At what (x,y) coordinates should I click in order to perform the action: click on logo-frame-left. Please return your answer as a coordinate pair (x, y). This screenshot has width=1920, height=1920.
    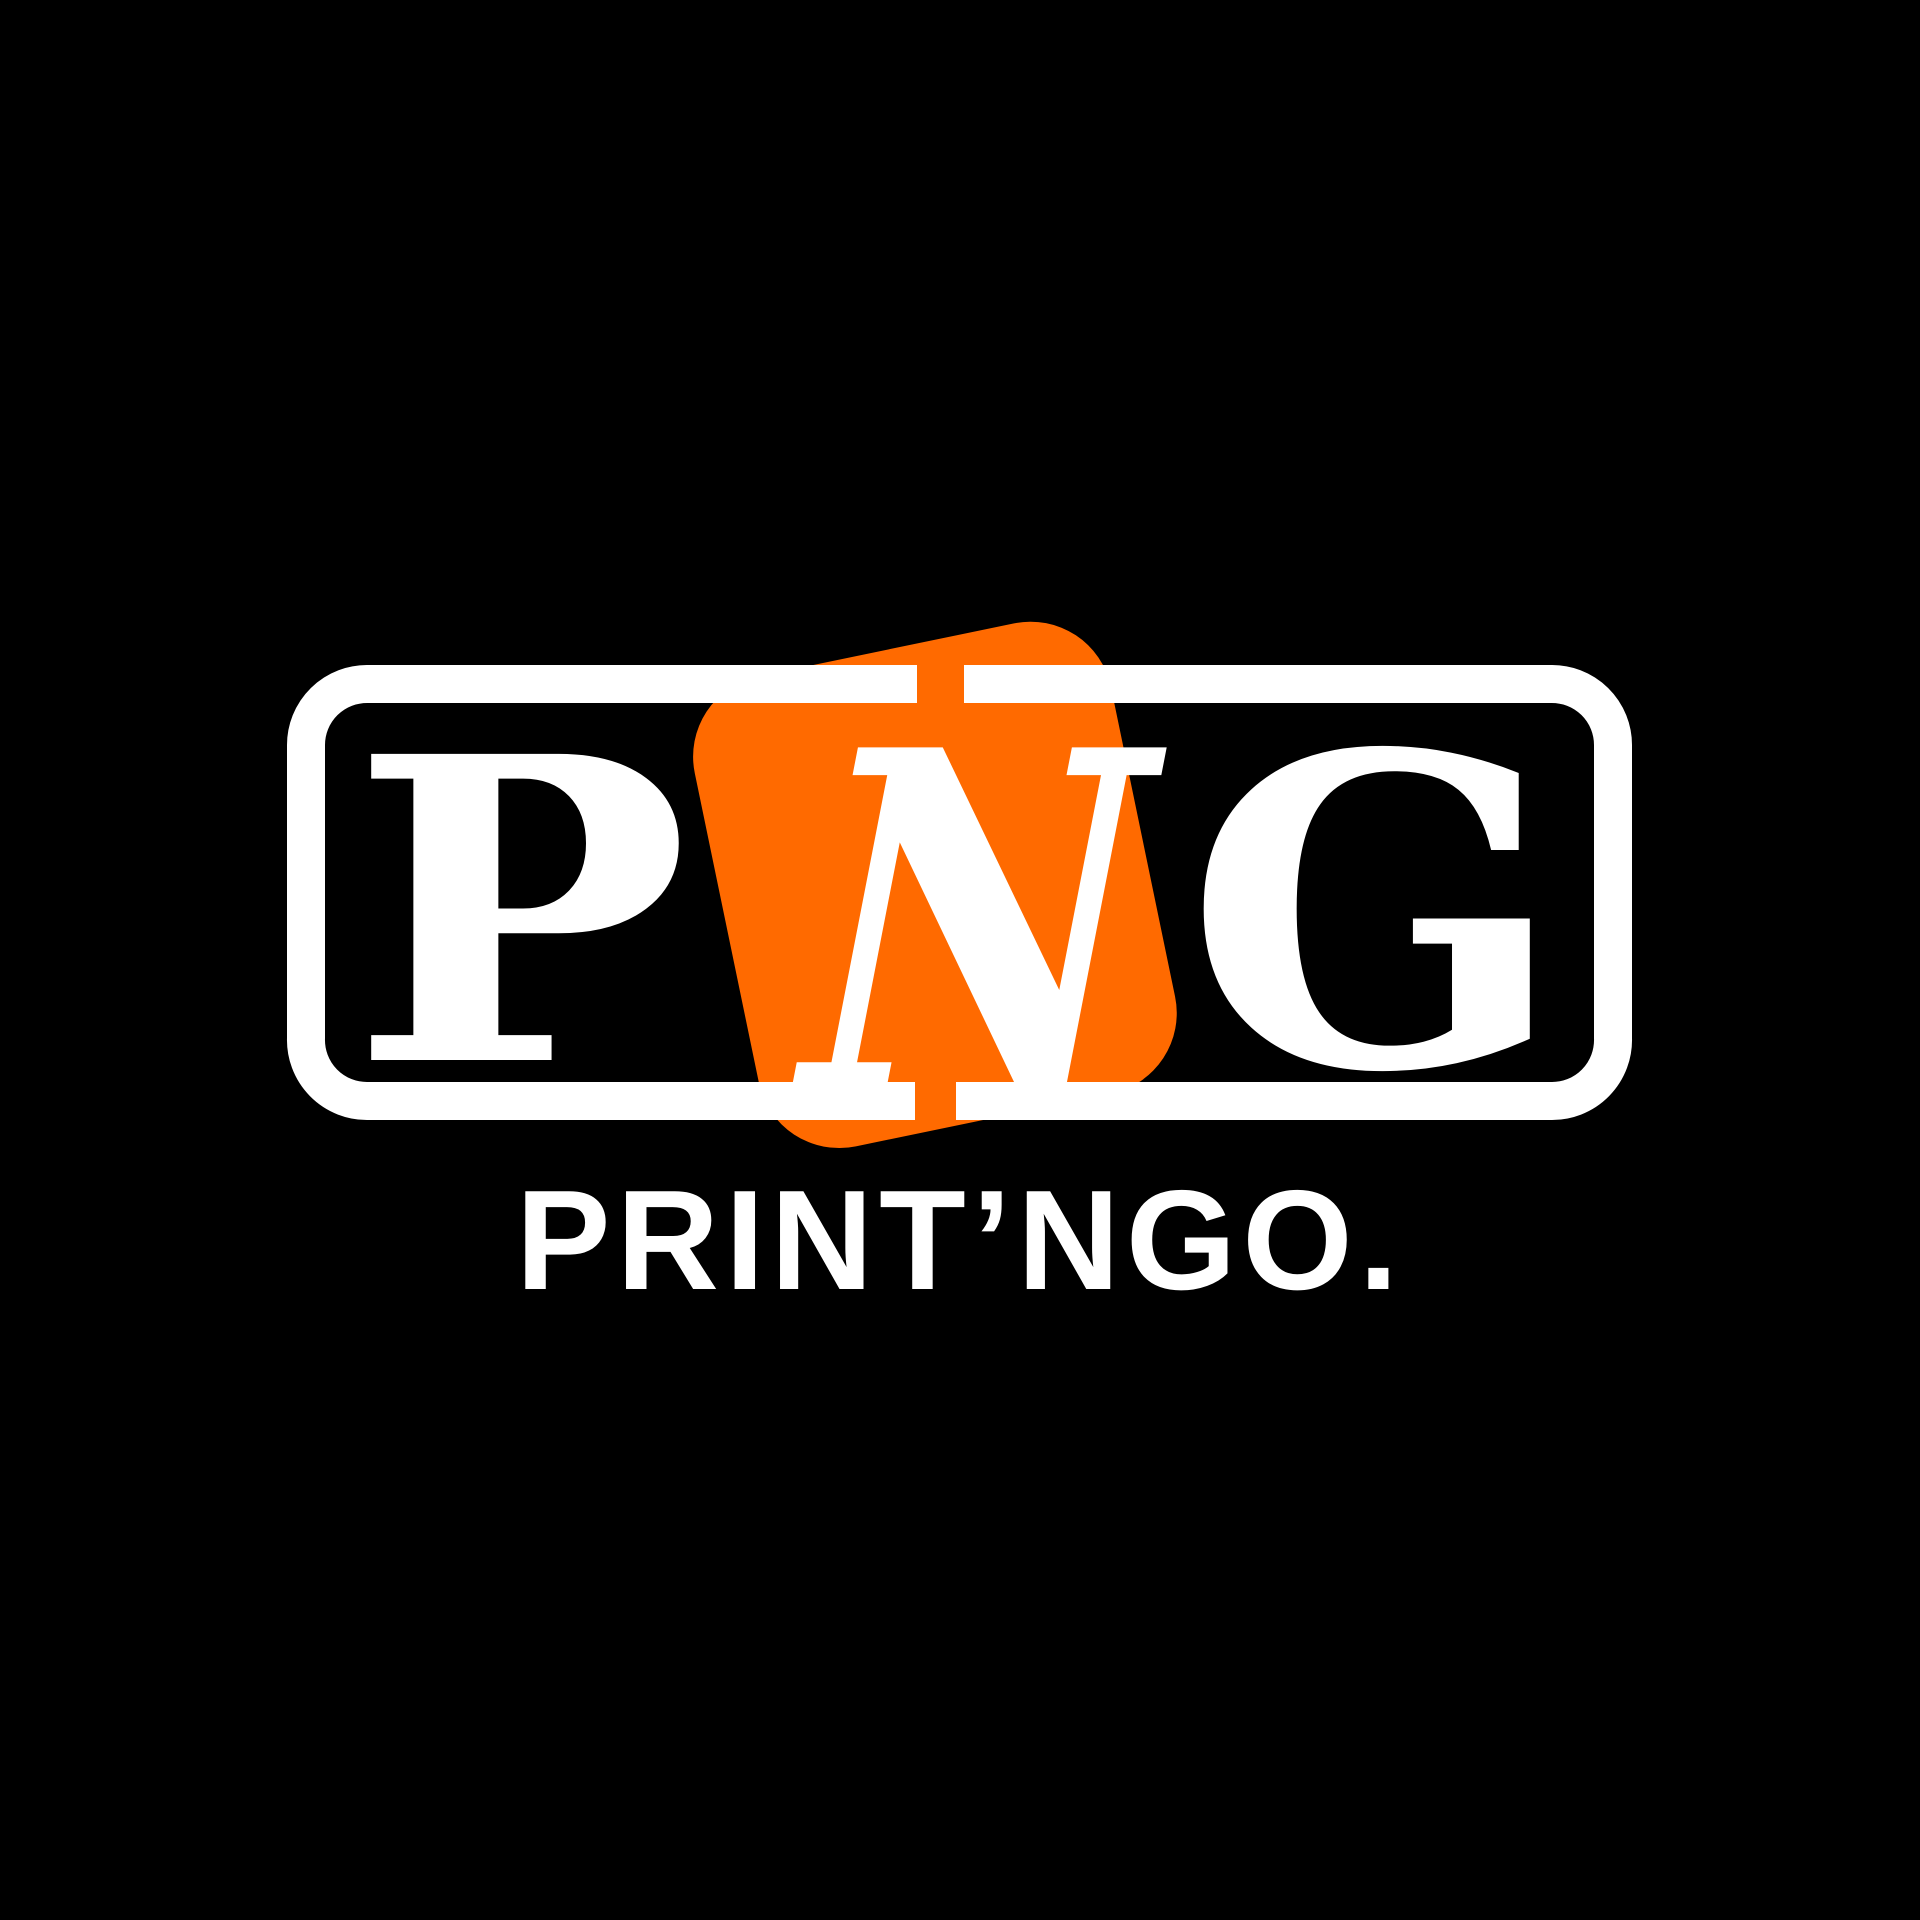
    Looking at the image, I should click on (602, 892).